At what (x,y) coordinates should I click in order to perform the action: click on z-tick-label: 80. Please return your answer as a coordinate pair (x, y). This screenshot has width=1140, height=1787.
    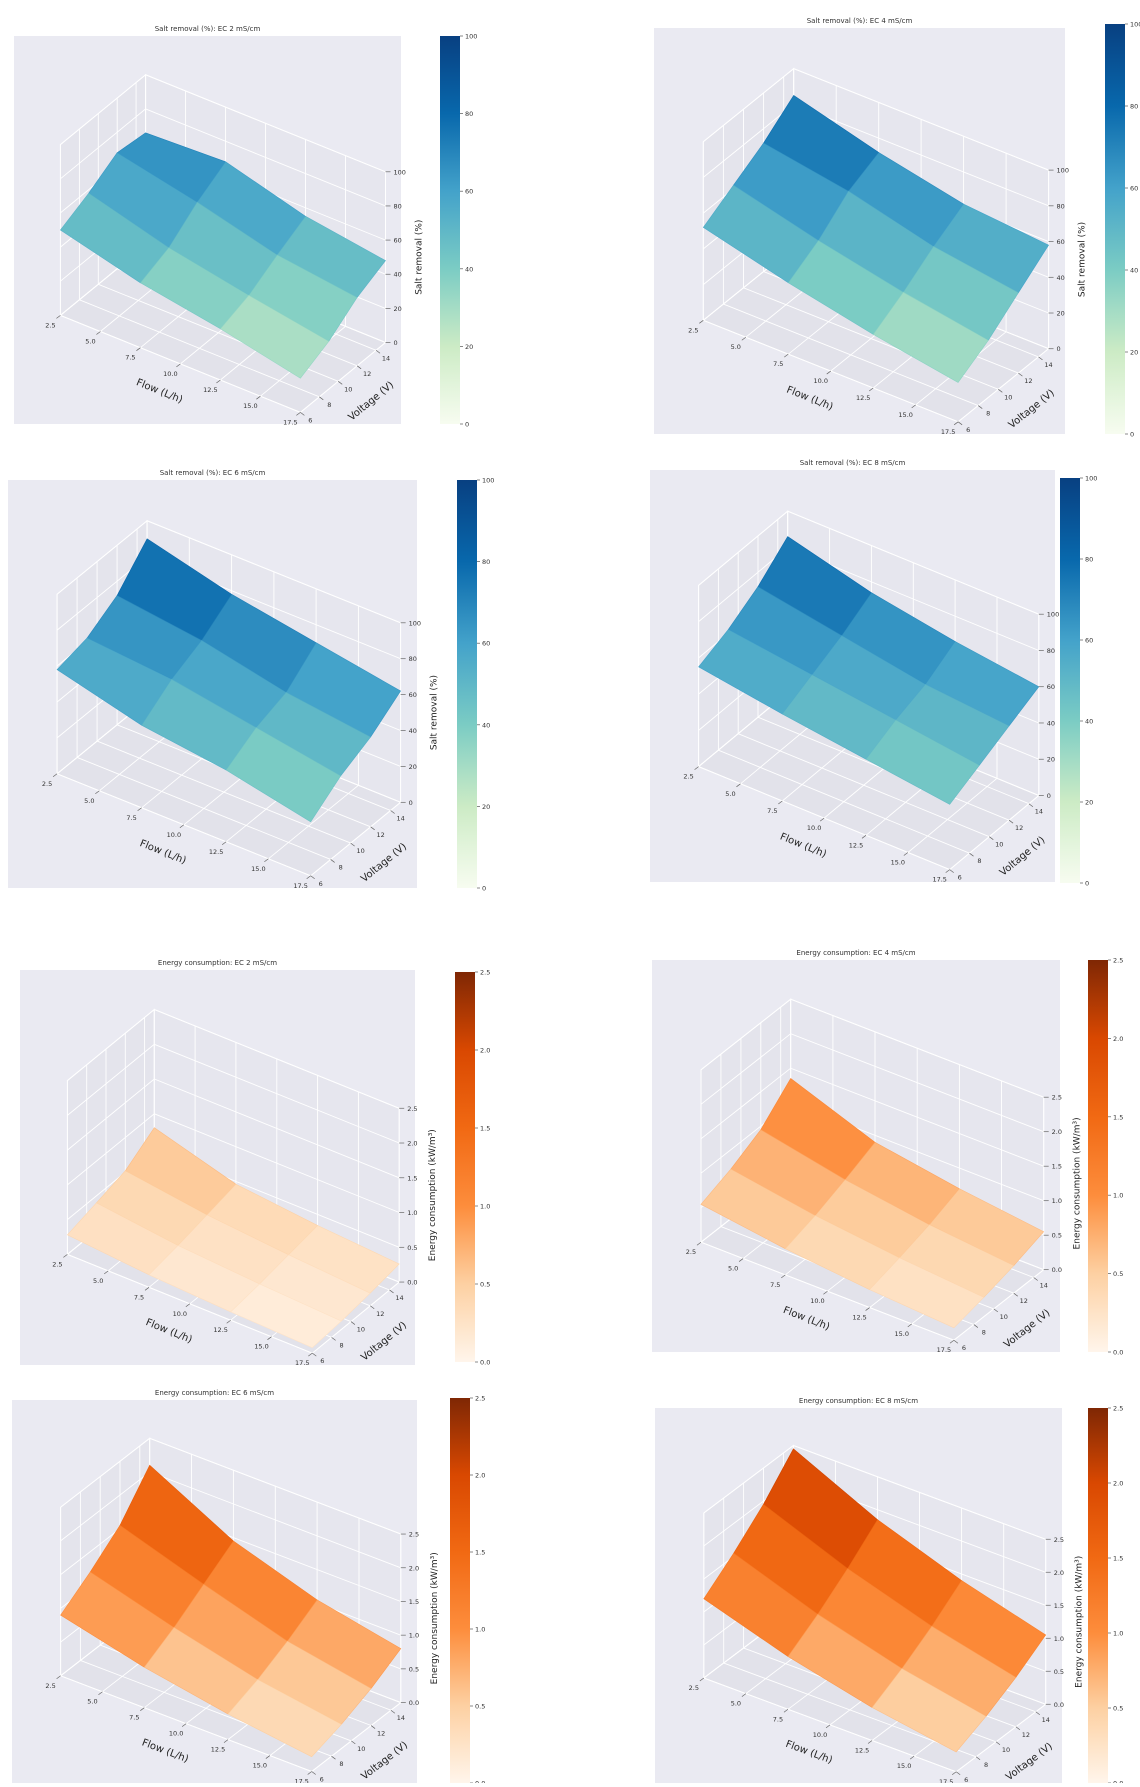
    Looking at the image, I should click on (413, 659).